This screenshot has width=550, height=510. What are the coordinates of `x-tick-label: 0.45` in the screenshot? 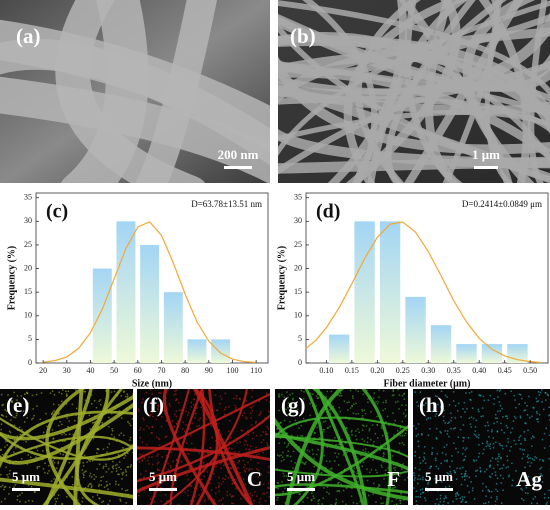 It's located at (505, 370).